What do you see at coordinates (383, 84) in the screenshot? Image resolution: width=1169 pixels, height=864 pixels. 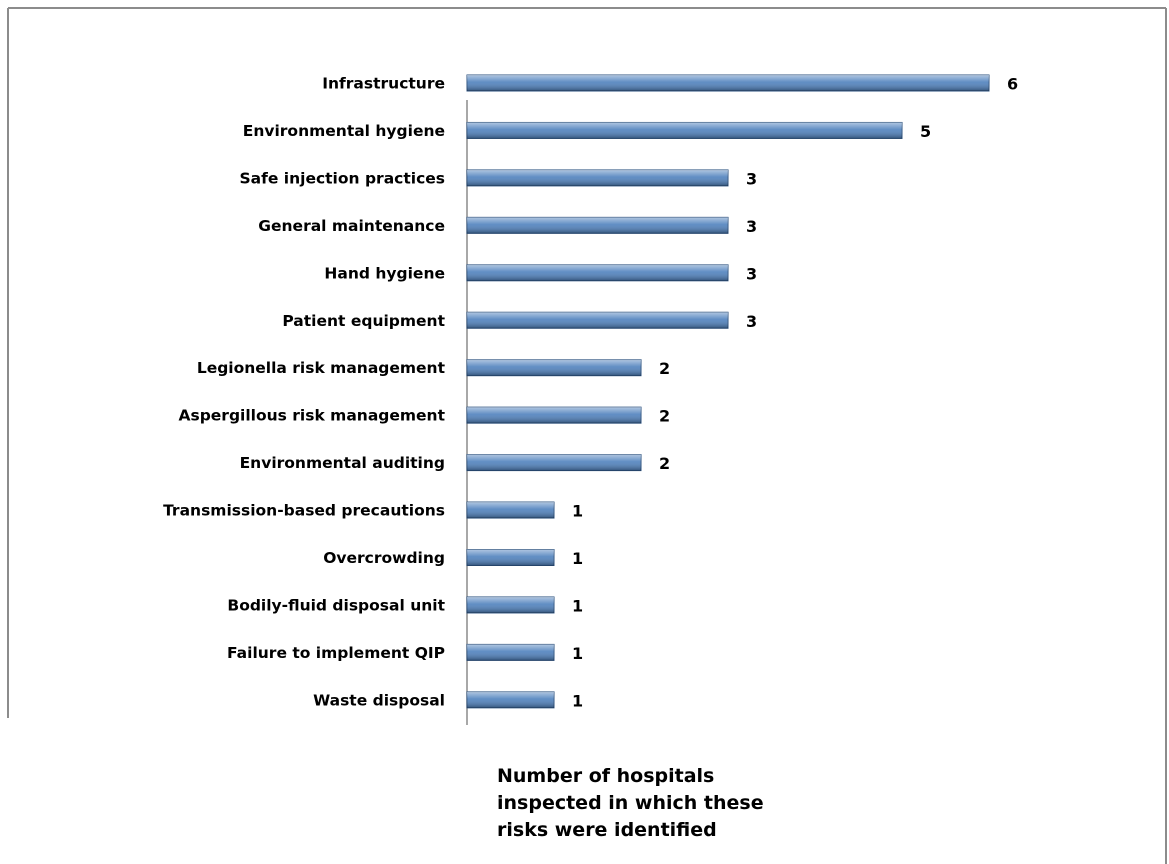 I see `category-label: Infrastructure` at bounding box center [383, 84].